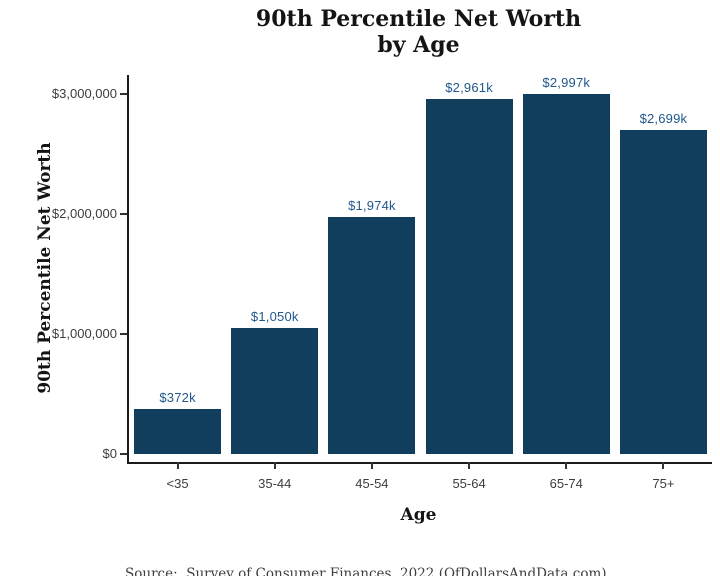  What do you see at coordinates (566, 83) in the screenshot?
I see `bar-value-label-65-74: $2,997k` at bounding box center [566, 83].